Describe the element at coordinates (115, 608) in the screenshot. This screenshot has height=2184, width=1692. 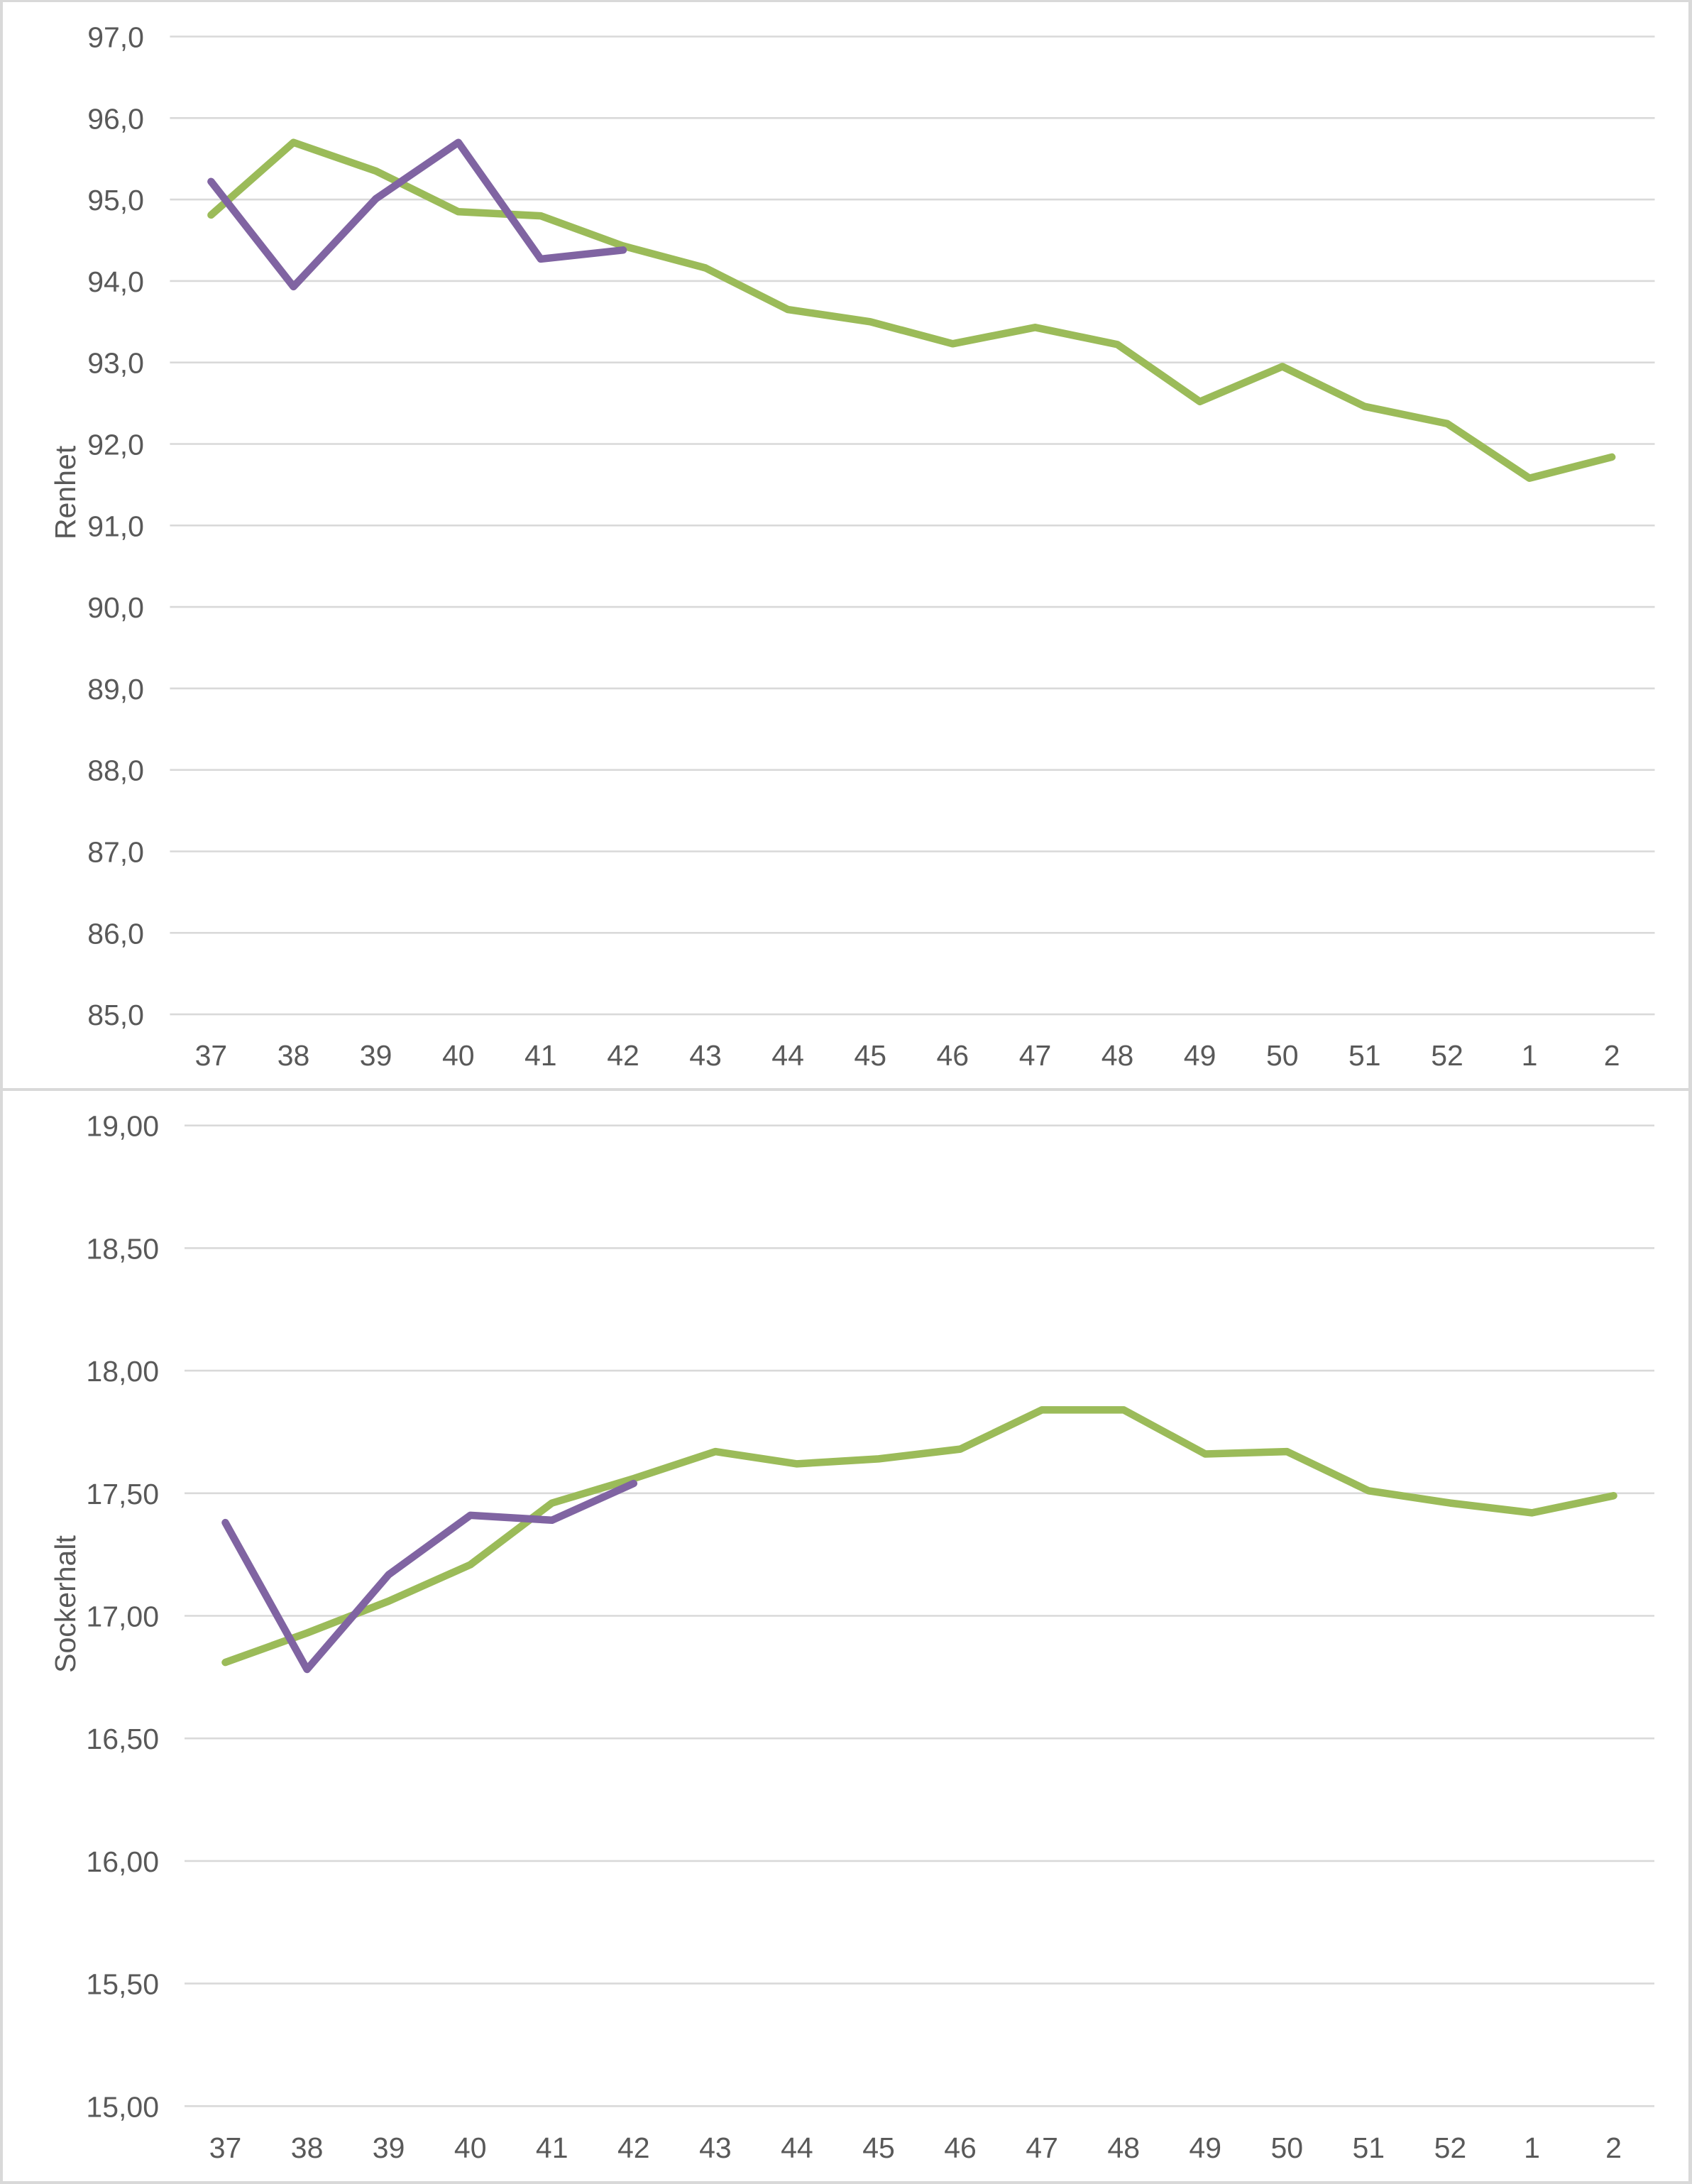
I see `svg-text: 90,0` at that location.